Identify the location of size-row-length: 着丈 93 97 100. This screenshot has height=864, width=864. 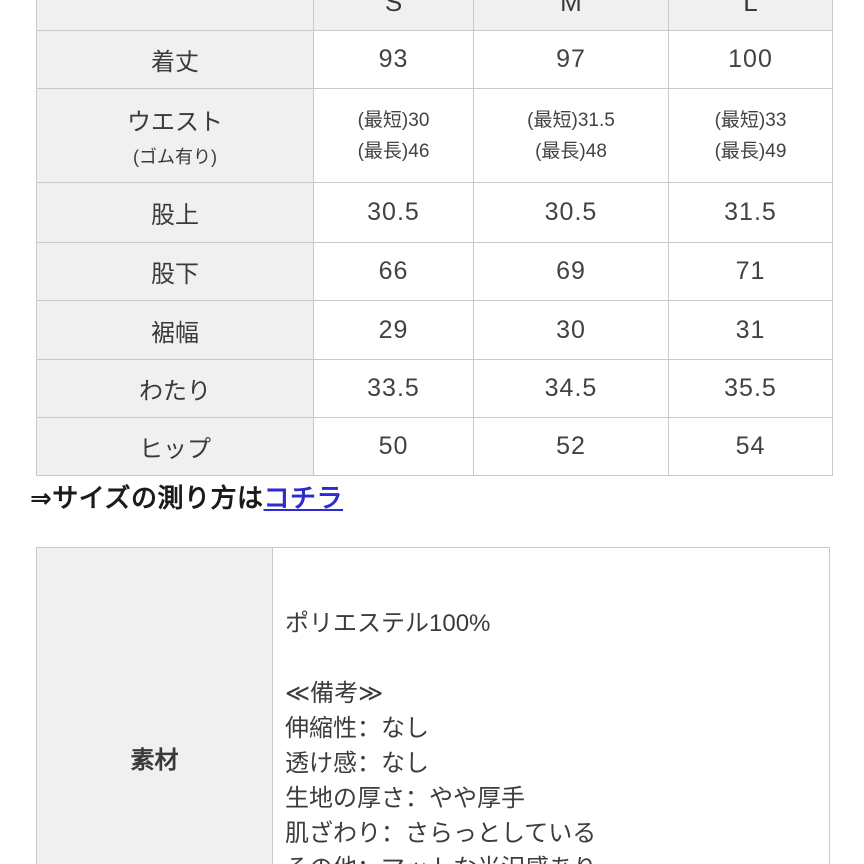
(434, 59).